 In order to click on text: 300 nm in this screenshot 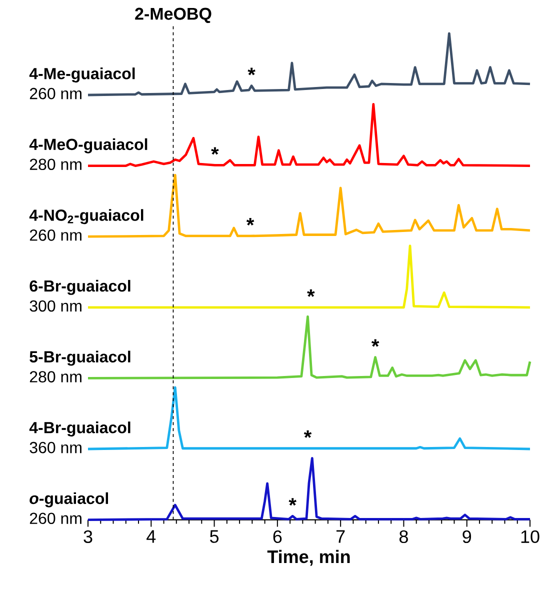, I will do `click(56, 306)`.